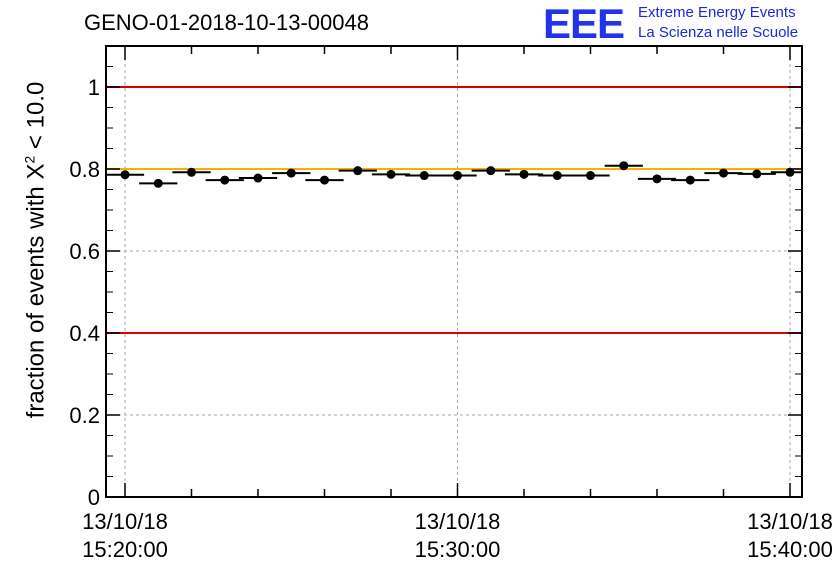 The image size is (836, 572). What do you see at coordinates (717, 12) in the screenshot?
I see `logo-text-line-1: Extreme Energy Events` at bounding box center [717, 12].